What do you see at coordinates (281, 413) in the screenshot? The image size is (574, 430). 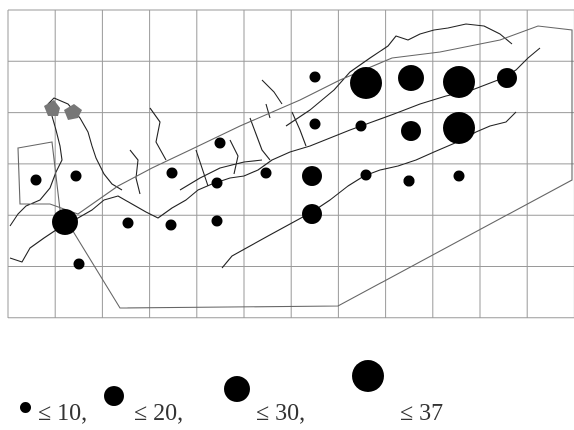 I see `legend-label: ≤ 30,` at bounding box center [281, 413].